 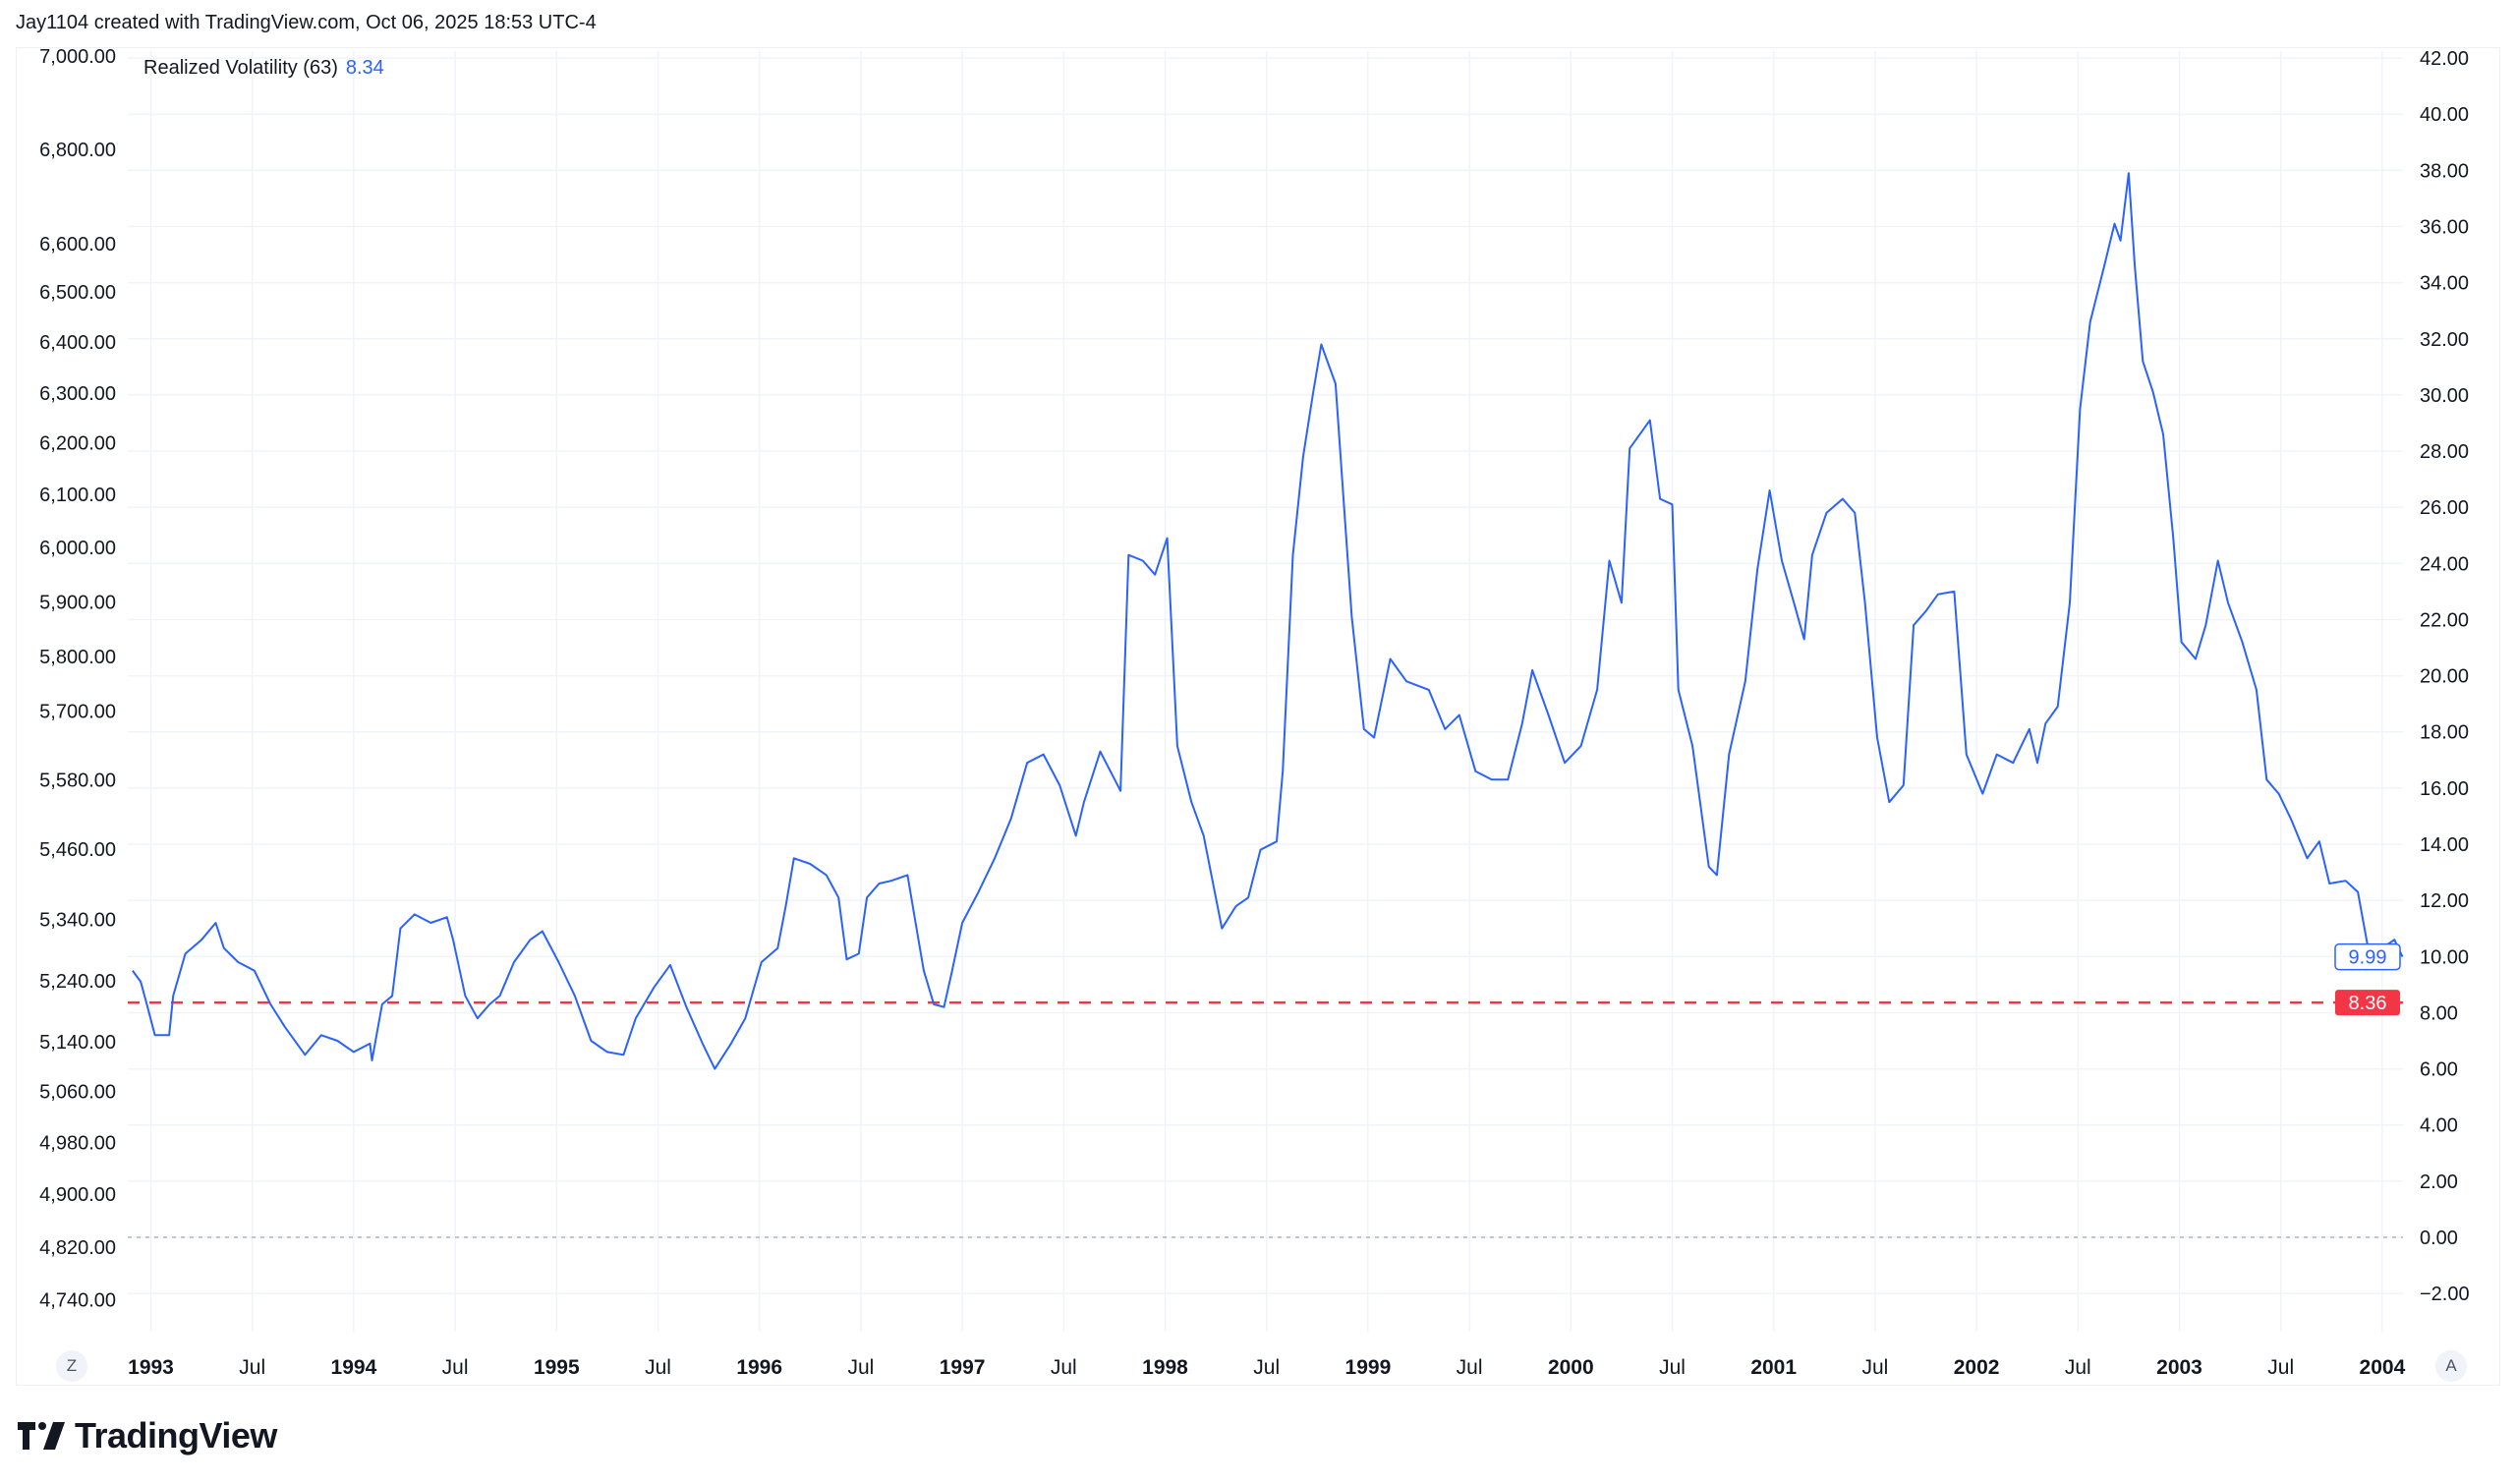 What do you see at coordinates (2439, 1182) in the screenshot?
I see `right-axis-tick-label: 2.00` at bounding box center [2439, 1182].